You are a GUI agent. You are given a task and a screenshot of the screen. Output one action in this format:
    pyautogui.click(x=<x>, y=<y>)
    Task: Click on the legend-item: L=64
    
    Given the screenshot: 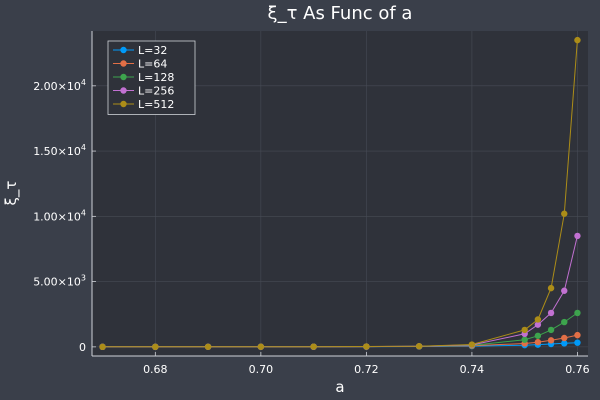 What is the action you would take?
    pyautogui.click(x=140, y=64)
    